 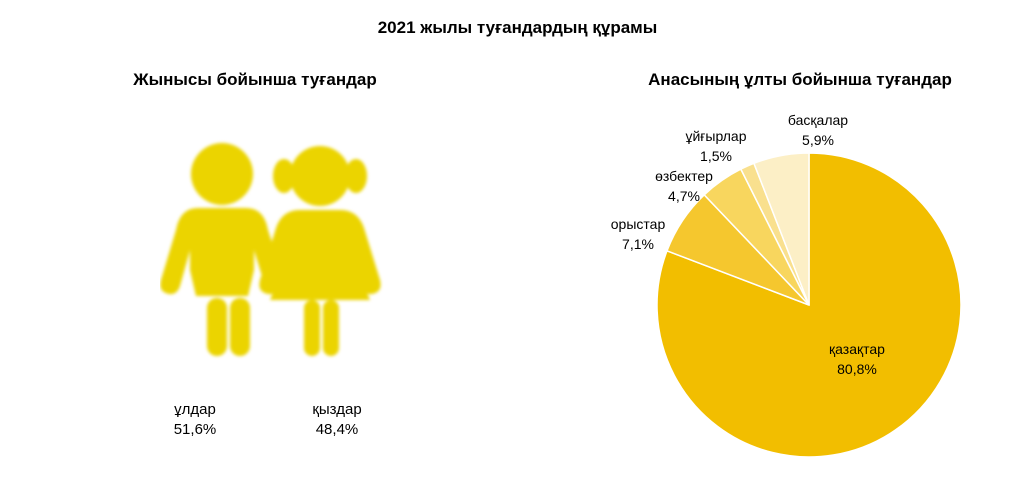 I want to click on boys-label-name: ұлдар, so click(x=195, y=409).